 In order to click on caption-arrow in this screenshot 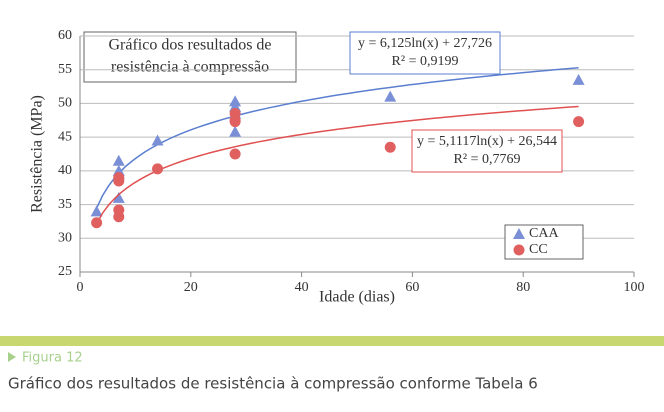, I will do `click(12, 357)`.